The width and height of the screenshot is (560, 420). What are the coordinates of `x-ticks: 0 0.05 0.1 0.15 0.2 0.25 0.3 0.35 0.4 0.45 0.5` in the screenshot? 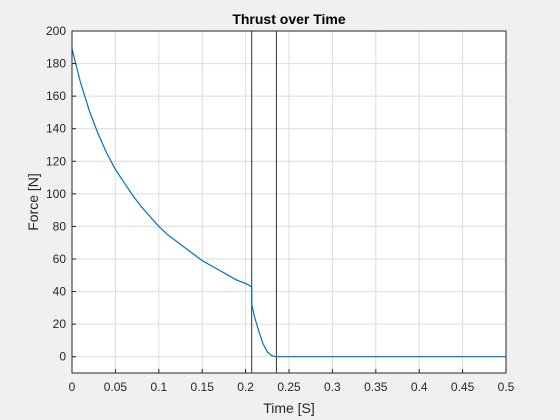 It's located at (292, 381).